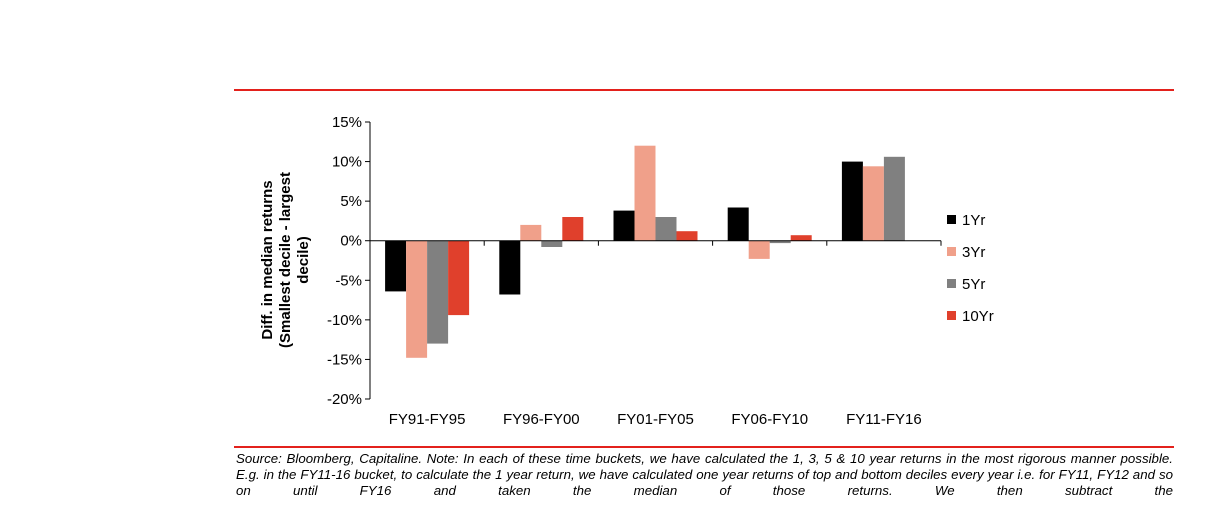 Image resolution: width=1205 pixels, height=507 pixels. What do you see at coordinates (347, 122) in the screenshot?
I see `y-tick-label: 15%` at bounding box center [347, 122].